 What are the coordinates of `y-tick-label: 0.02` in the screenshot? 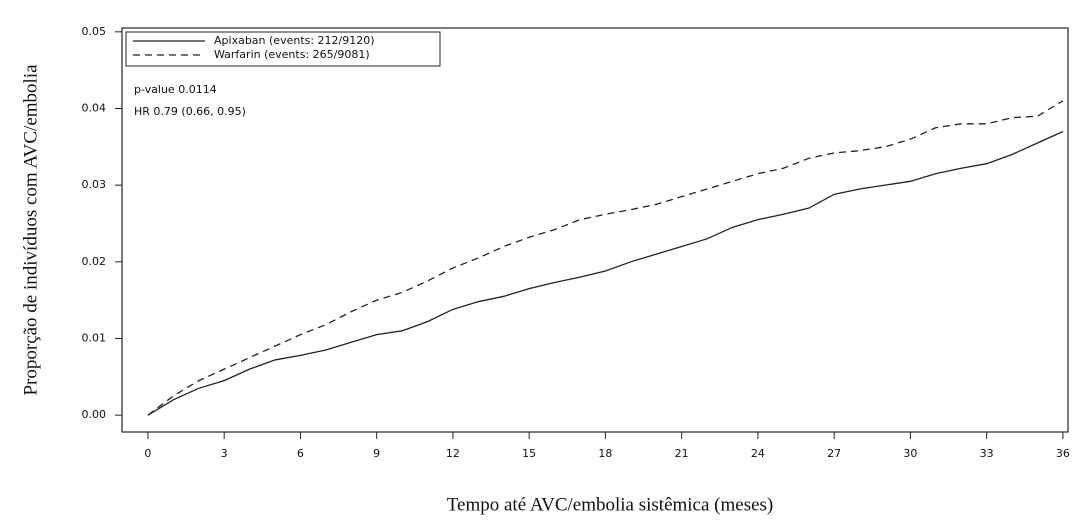 It's located at (94, 261).